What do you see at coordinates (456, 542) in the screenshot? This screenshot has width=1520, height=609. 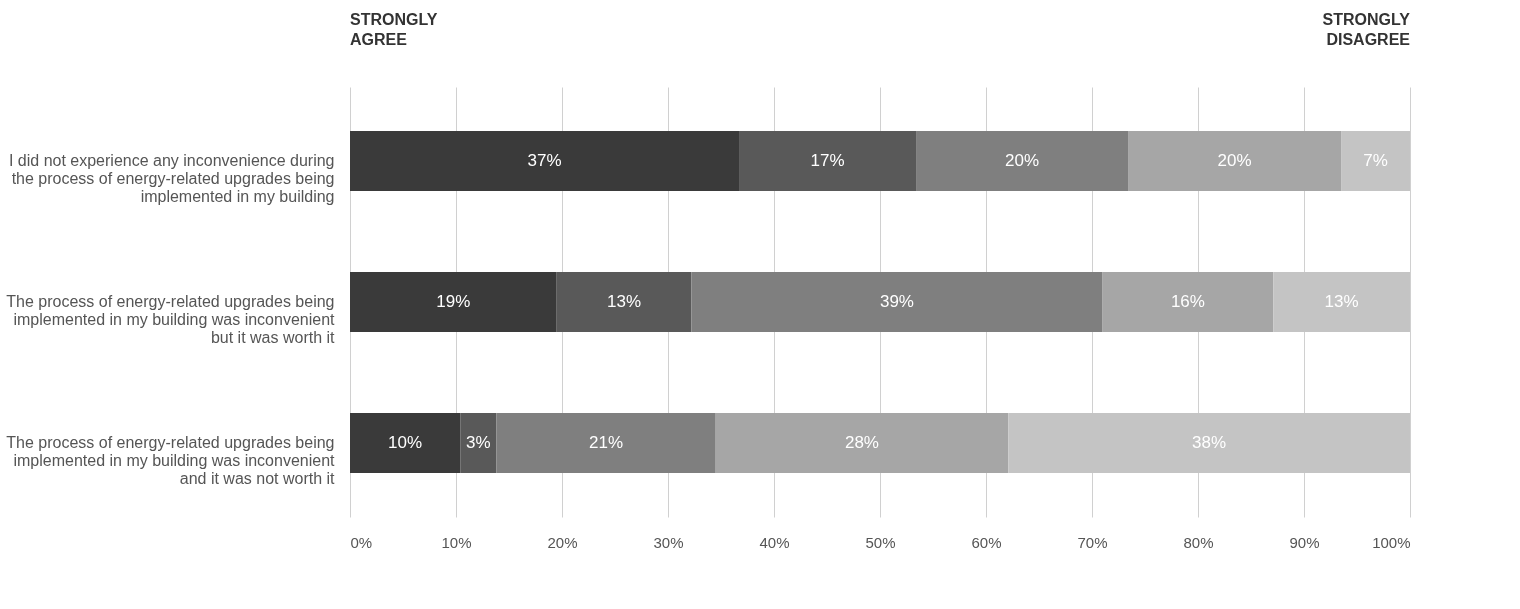 I see `x-tick-label: 10%` at bounding box center [456, 542].